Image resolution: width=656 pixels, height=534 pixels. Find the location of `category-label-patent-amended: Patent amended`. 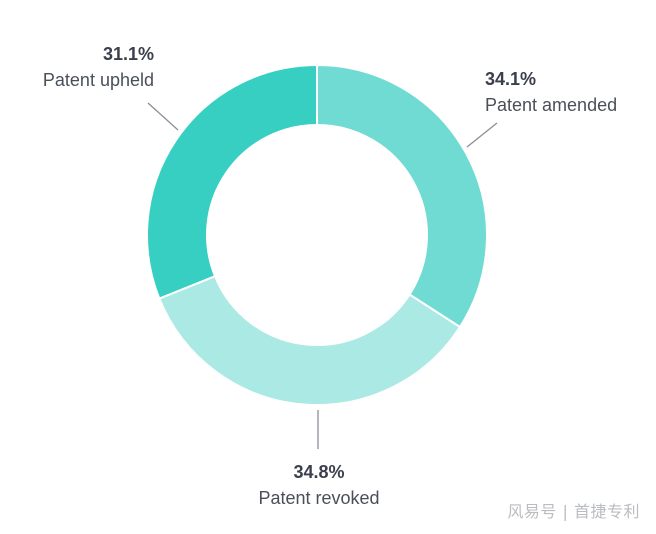

category-label-patent-amended: Patent amended is located at coordinates (551, 105).